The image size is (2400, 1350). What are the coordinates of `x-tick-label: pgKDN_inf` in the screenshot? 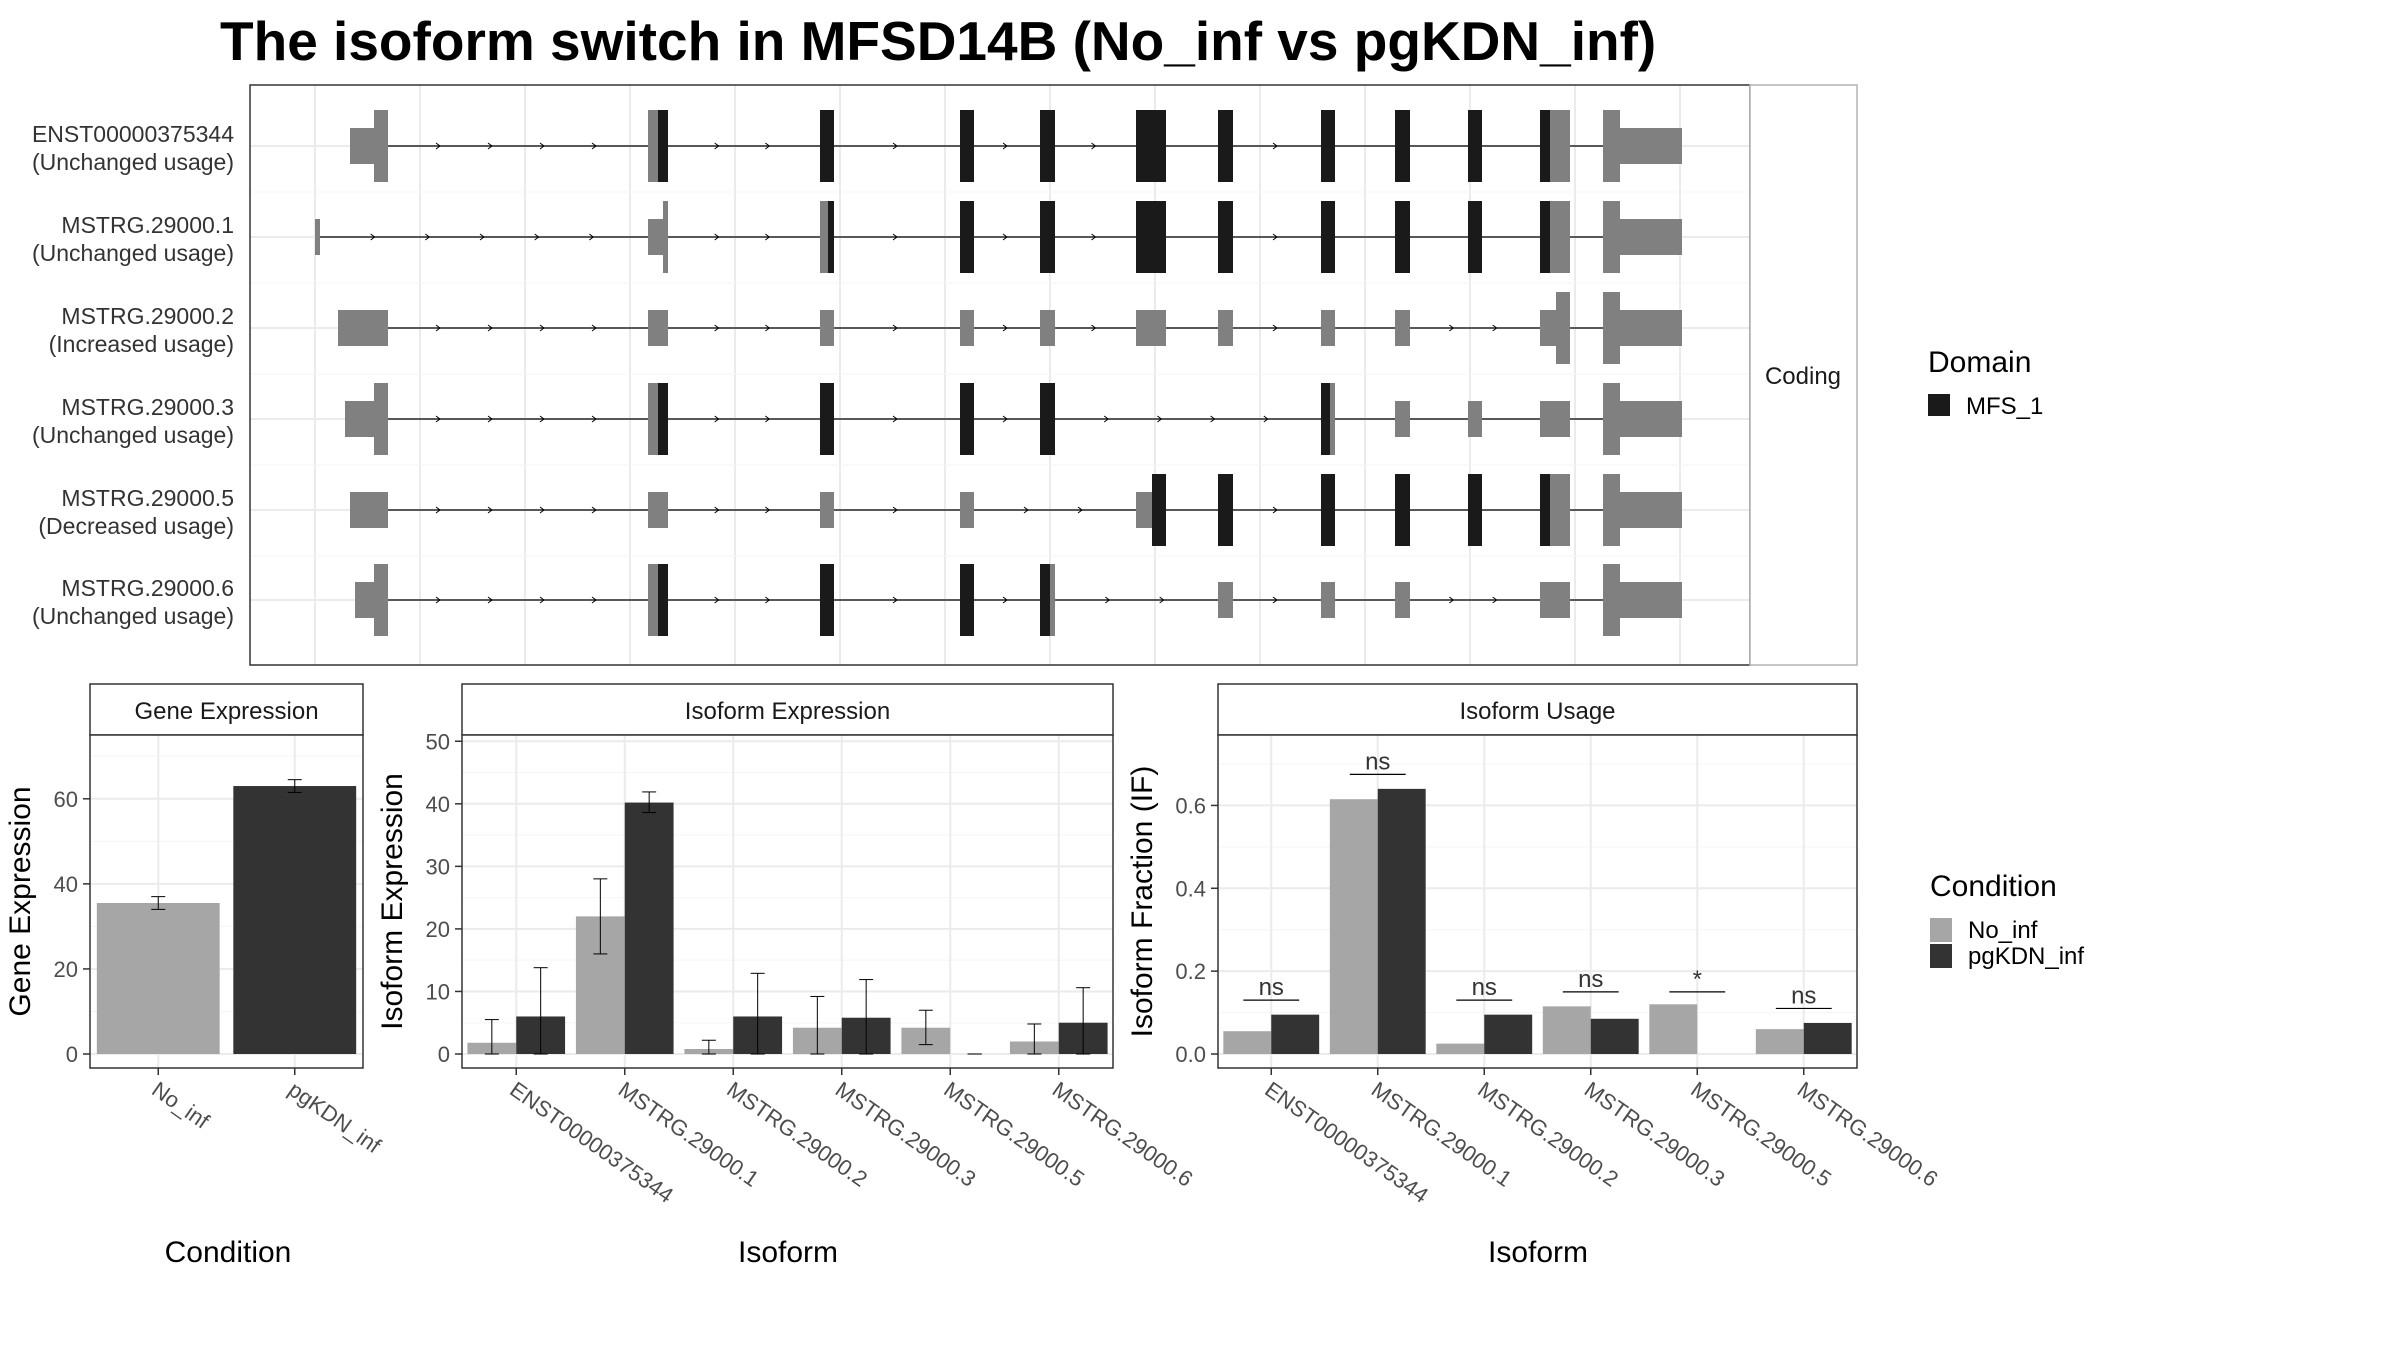 It's located at (335, 1118).